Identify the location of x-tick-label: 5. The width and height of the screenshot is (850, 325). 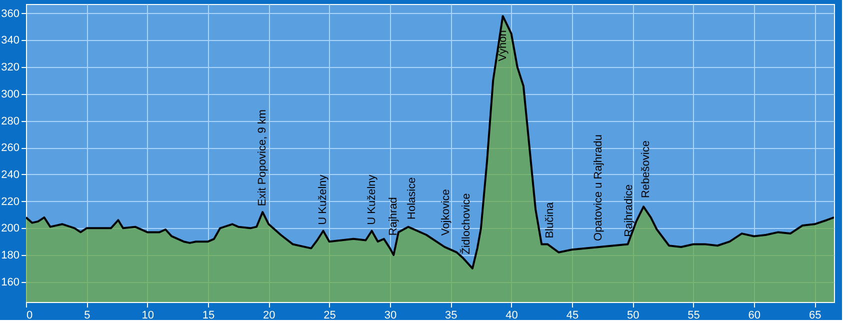
(87, 316).